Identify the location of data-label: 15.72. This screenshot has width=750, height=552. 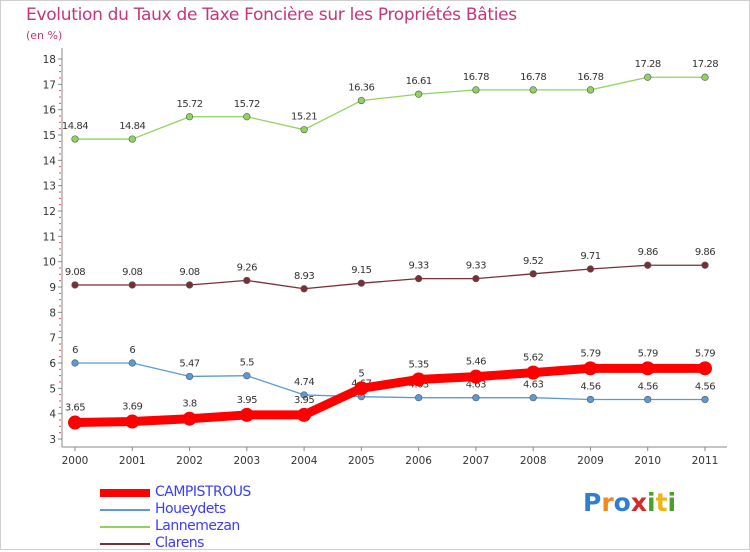
(247, 104).